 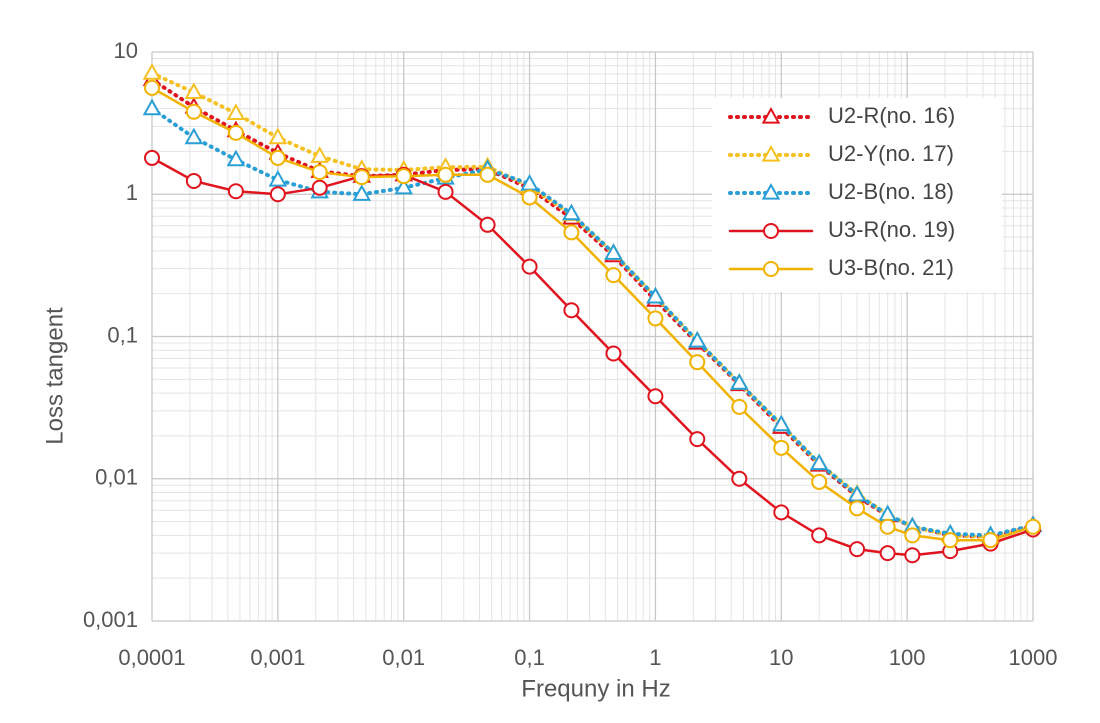 What do you see at coordinates (891, 115) in the screenshot?
I see `legend-label: U2-R(no. 16)` at bounding box center [891, 115].